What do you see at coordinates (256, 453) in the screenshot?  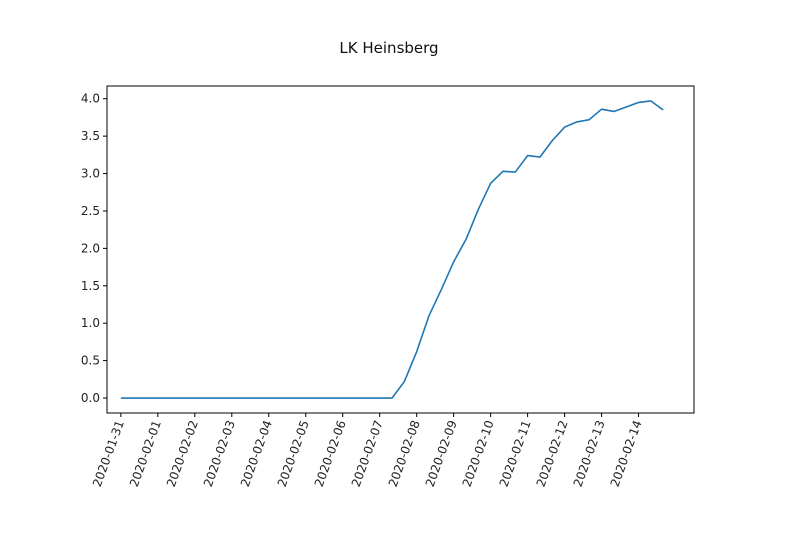 I see `x-tick-label: 2020-02-04` at bounding box center [256, 453].